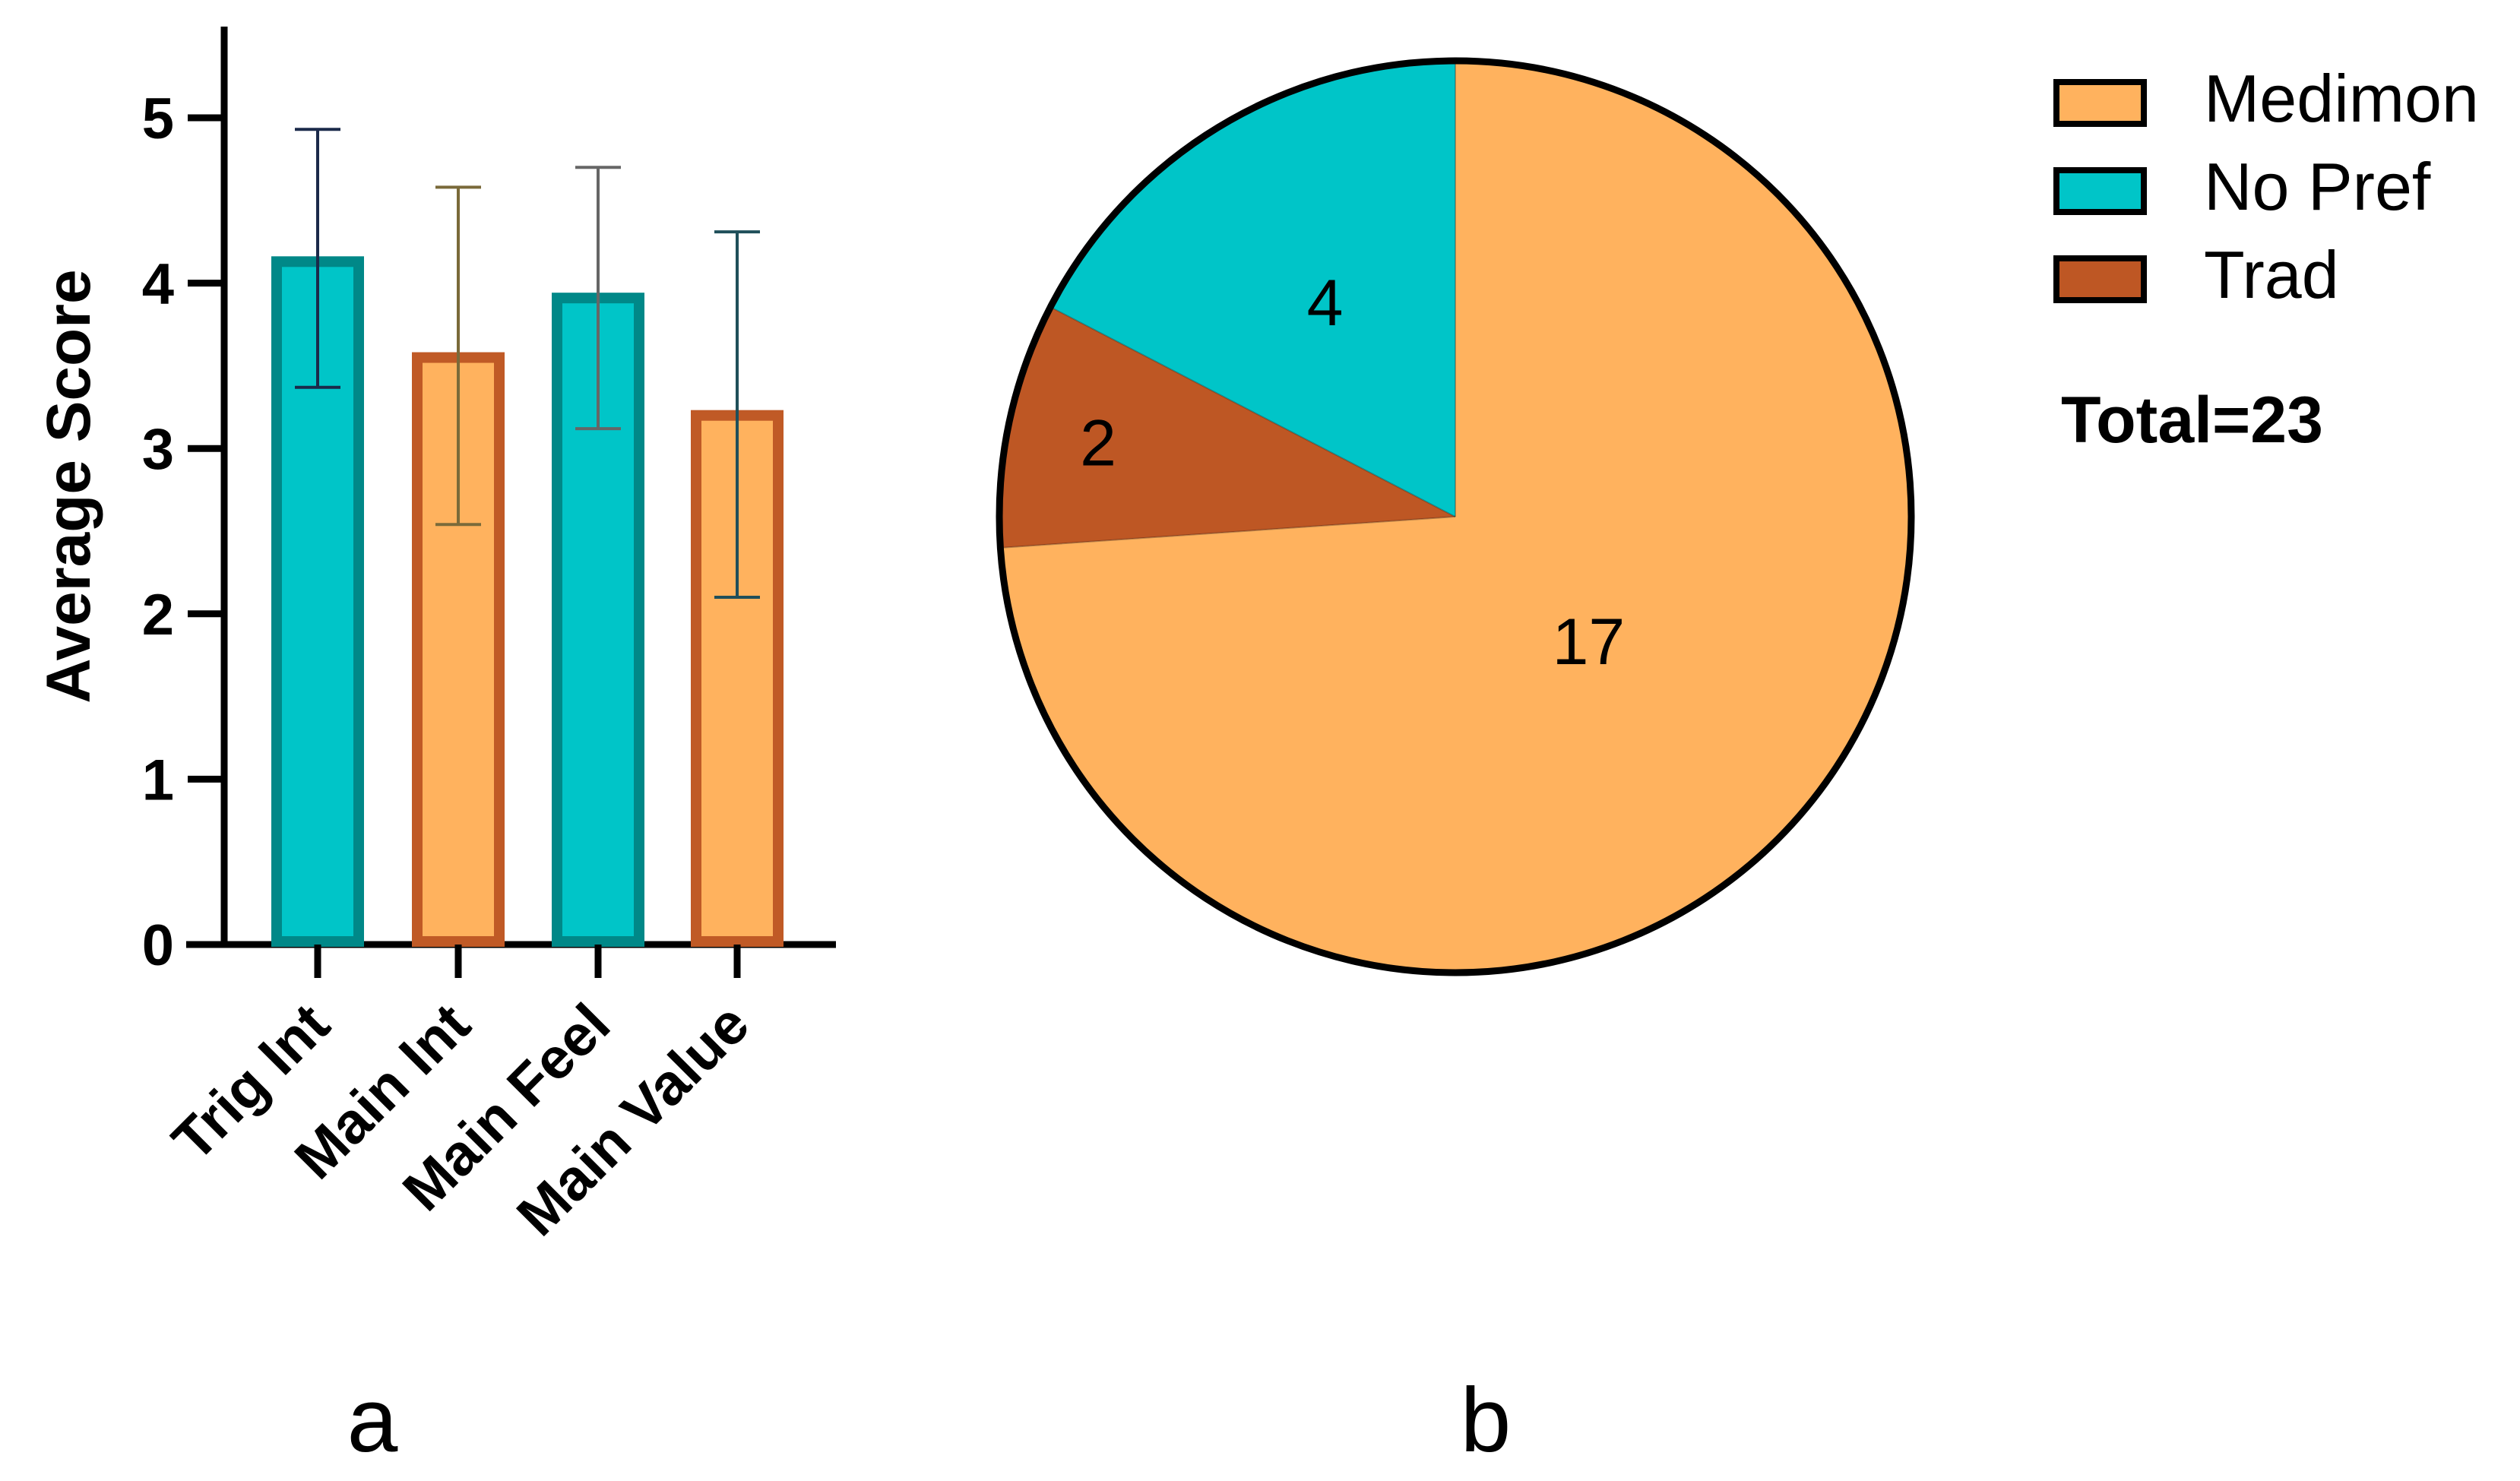  Describe the element at coordinates (1098, 443) in the screenshot. I see `pie-slice-label: 2` at that location.